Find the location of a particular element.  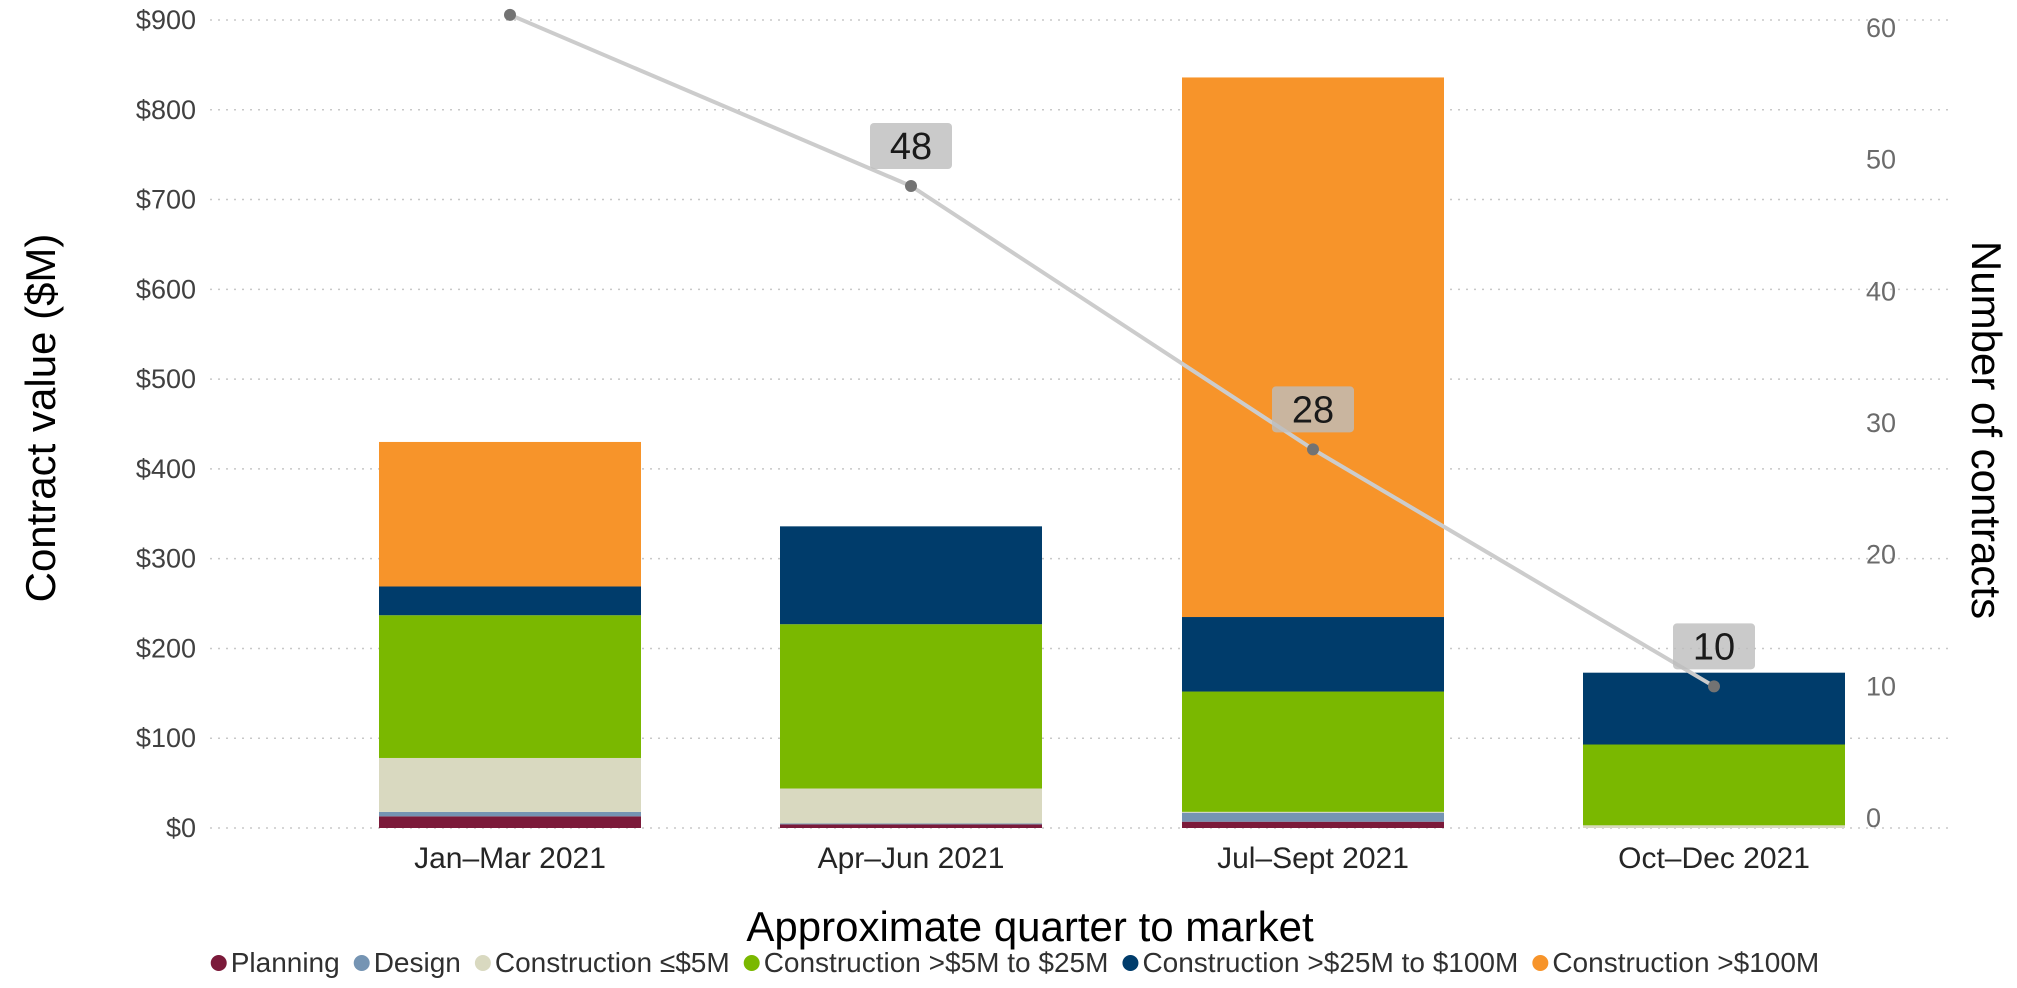

legend-item: Construction ≤$5M is located at coordinates (602, 962).